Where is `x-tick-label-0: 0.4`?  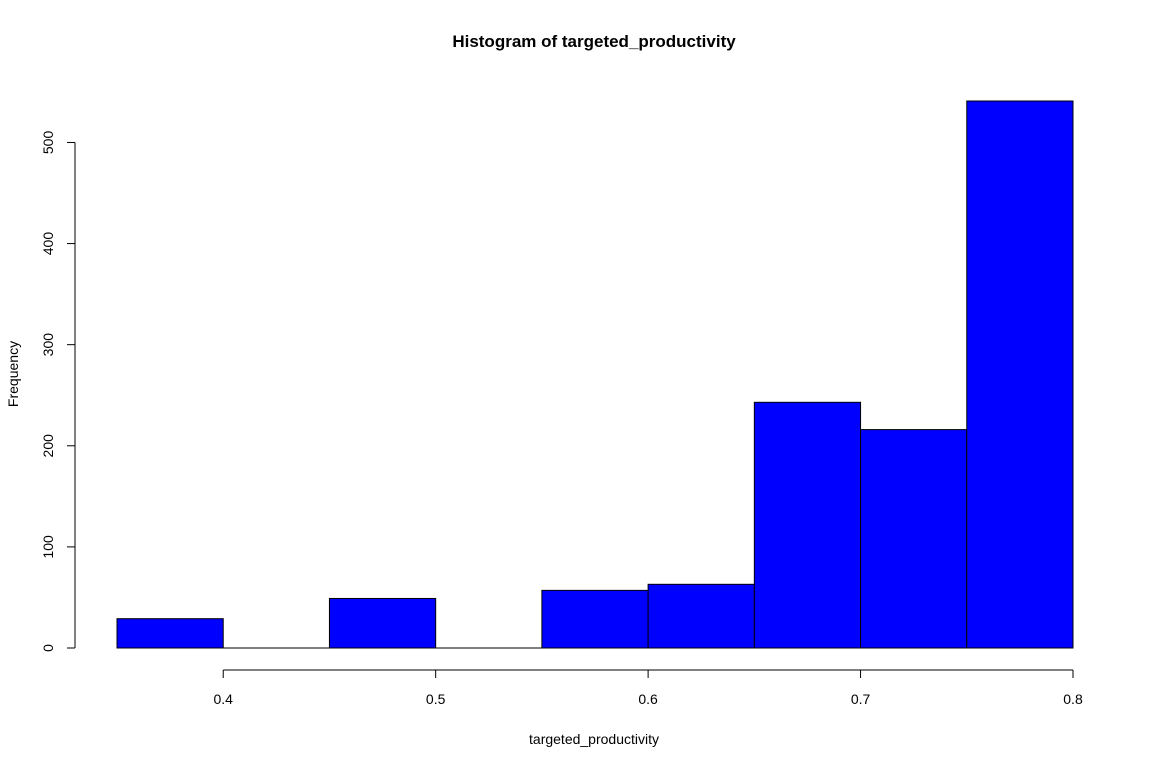
x-tick-label-0: 0.4 is located at coordinates (223, 699).